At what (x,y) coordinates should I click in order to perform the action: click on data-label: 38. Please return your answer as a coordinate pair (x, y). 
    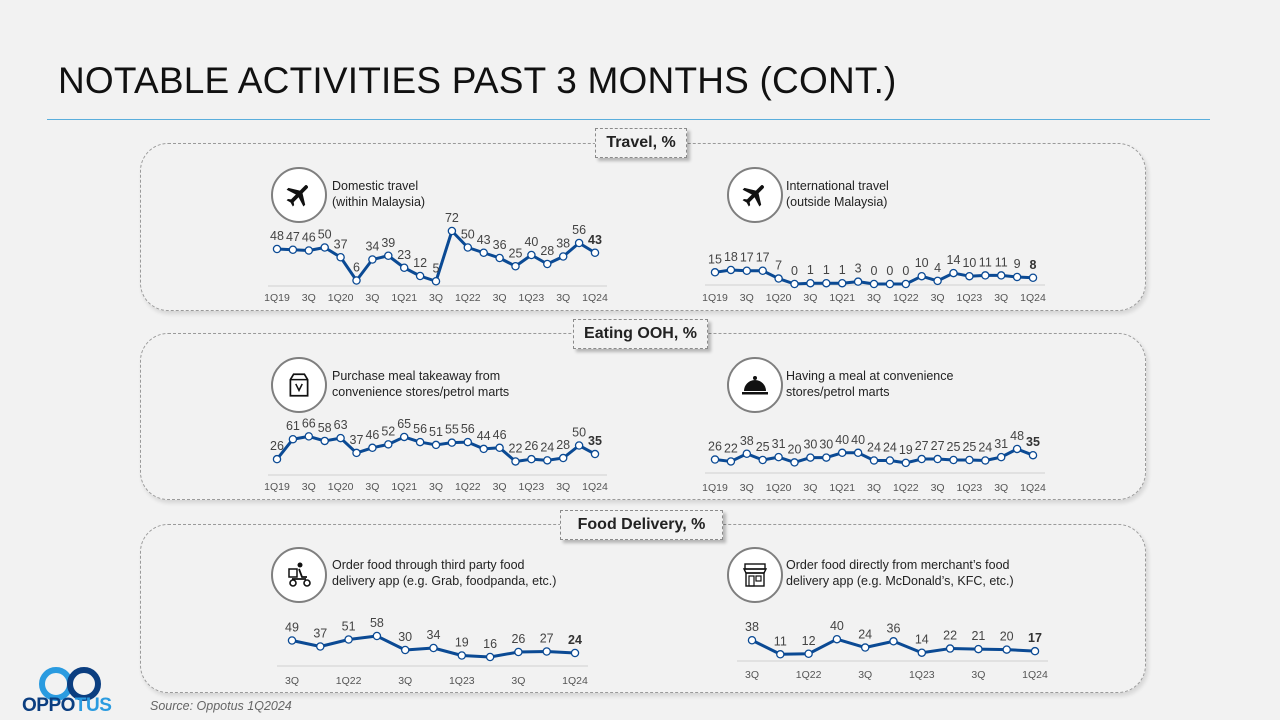
    Looking at the image, I should click on (752, 627).